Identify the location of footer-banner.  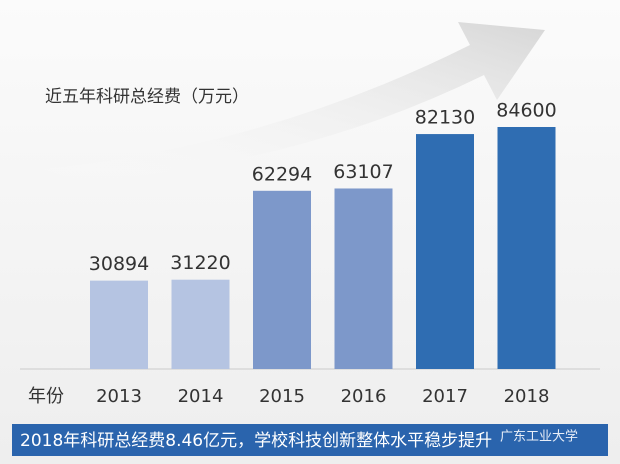
(310, 440).